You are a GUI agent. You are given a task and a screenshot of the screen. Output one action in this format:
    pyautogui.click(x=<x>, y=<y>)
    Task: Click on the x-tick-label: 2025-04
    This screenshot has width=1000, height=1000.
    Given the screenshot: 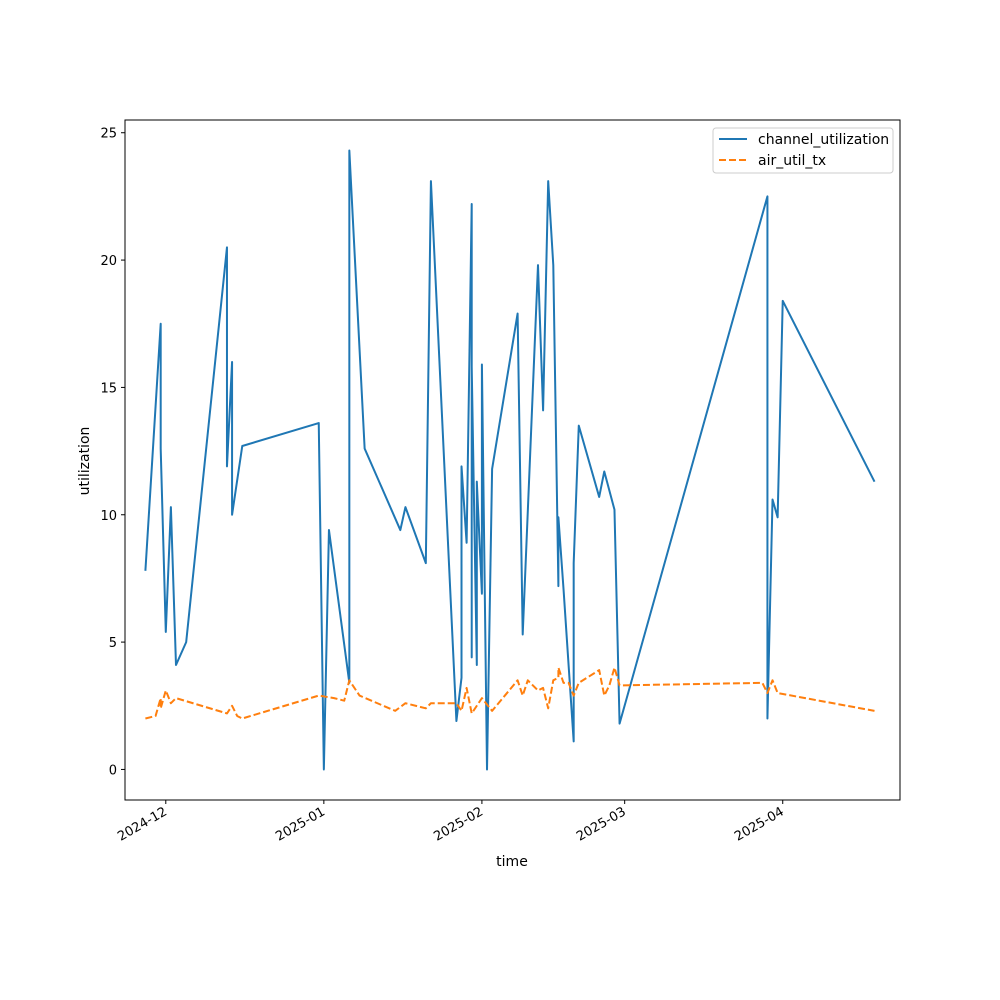 What is the action you would take?
    pyautogui.click(x=759, y=824)
    